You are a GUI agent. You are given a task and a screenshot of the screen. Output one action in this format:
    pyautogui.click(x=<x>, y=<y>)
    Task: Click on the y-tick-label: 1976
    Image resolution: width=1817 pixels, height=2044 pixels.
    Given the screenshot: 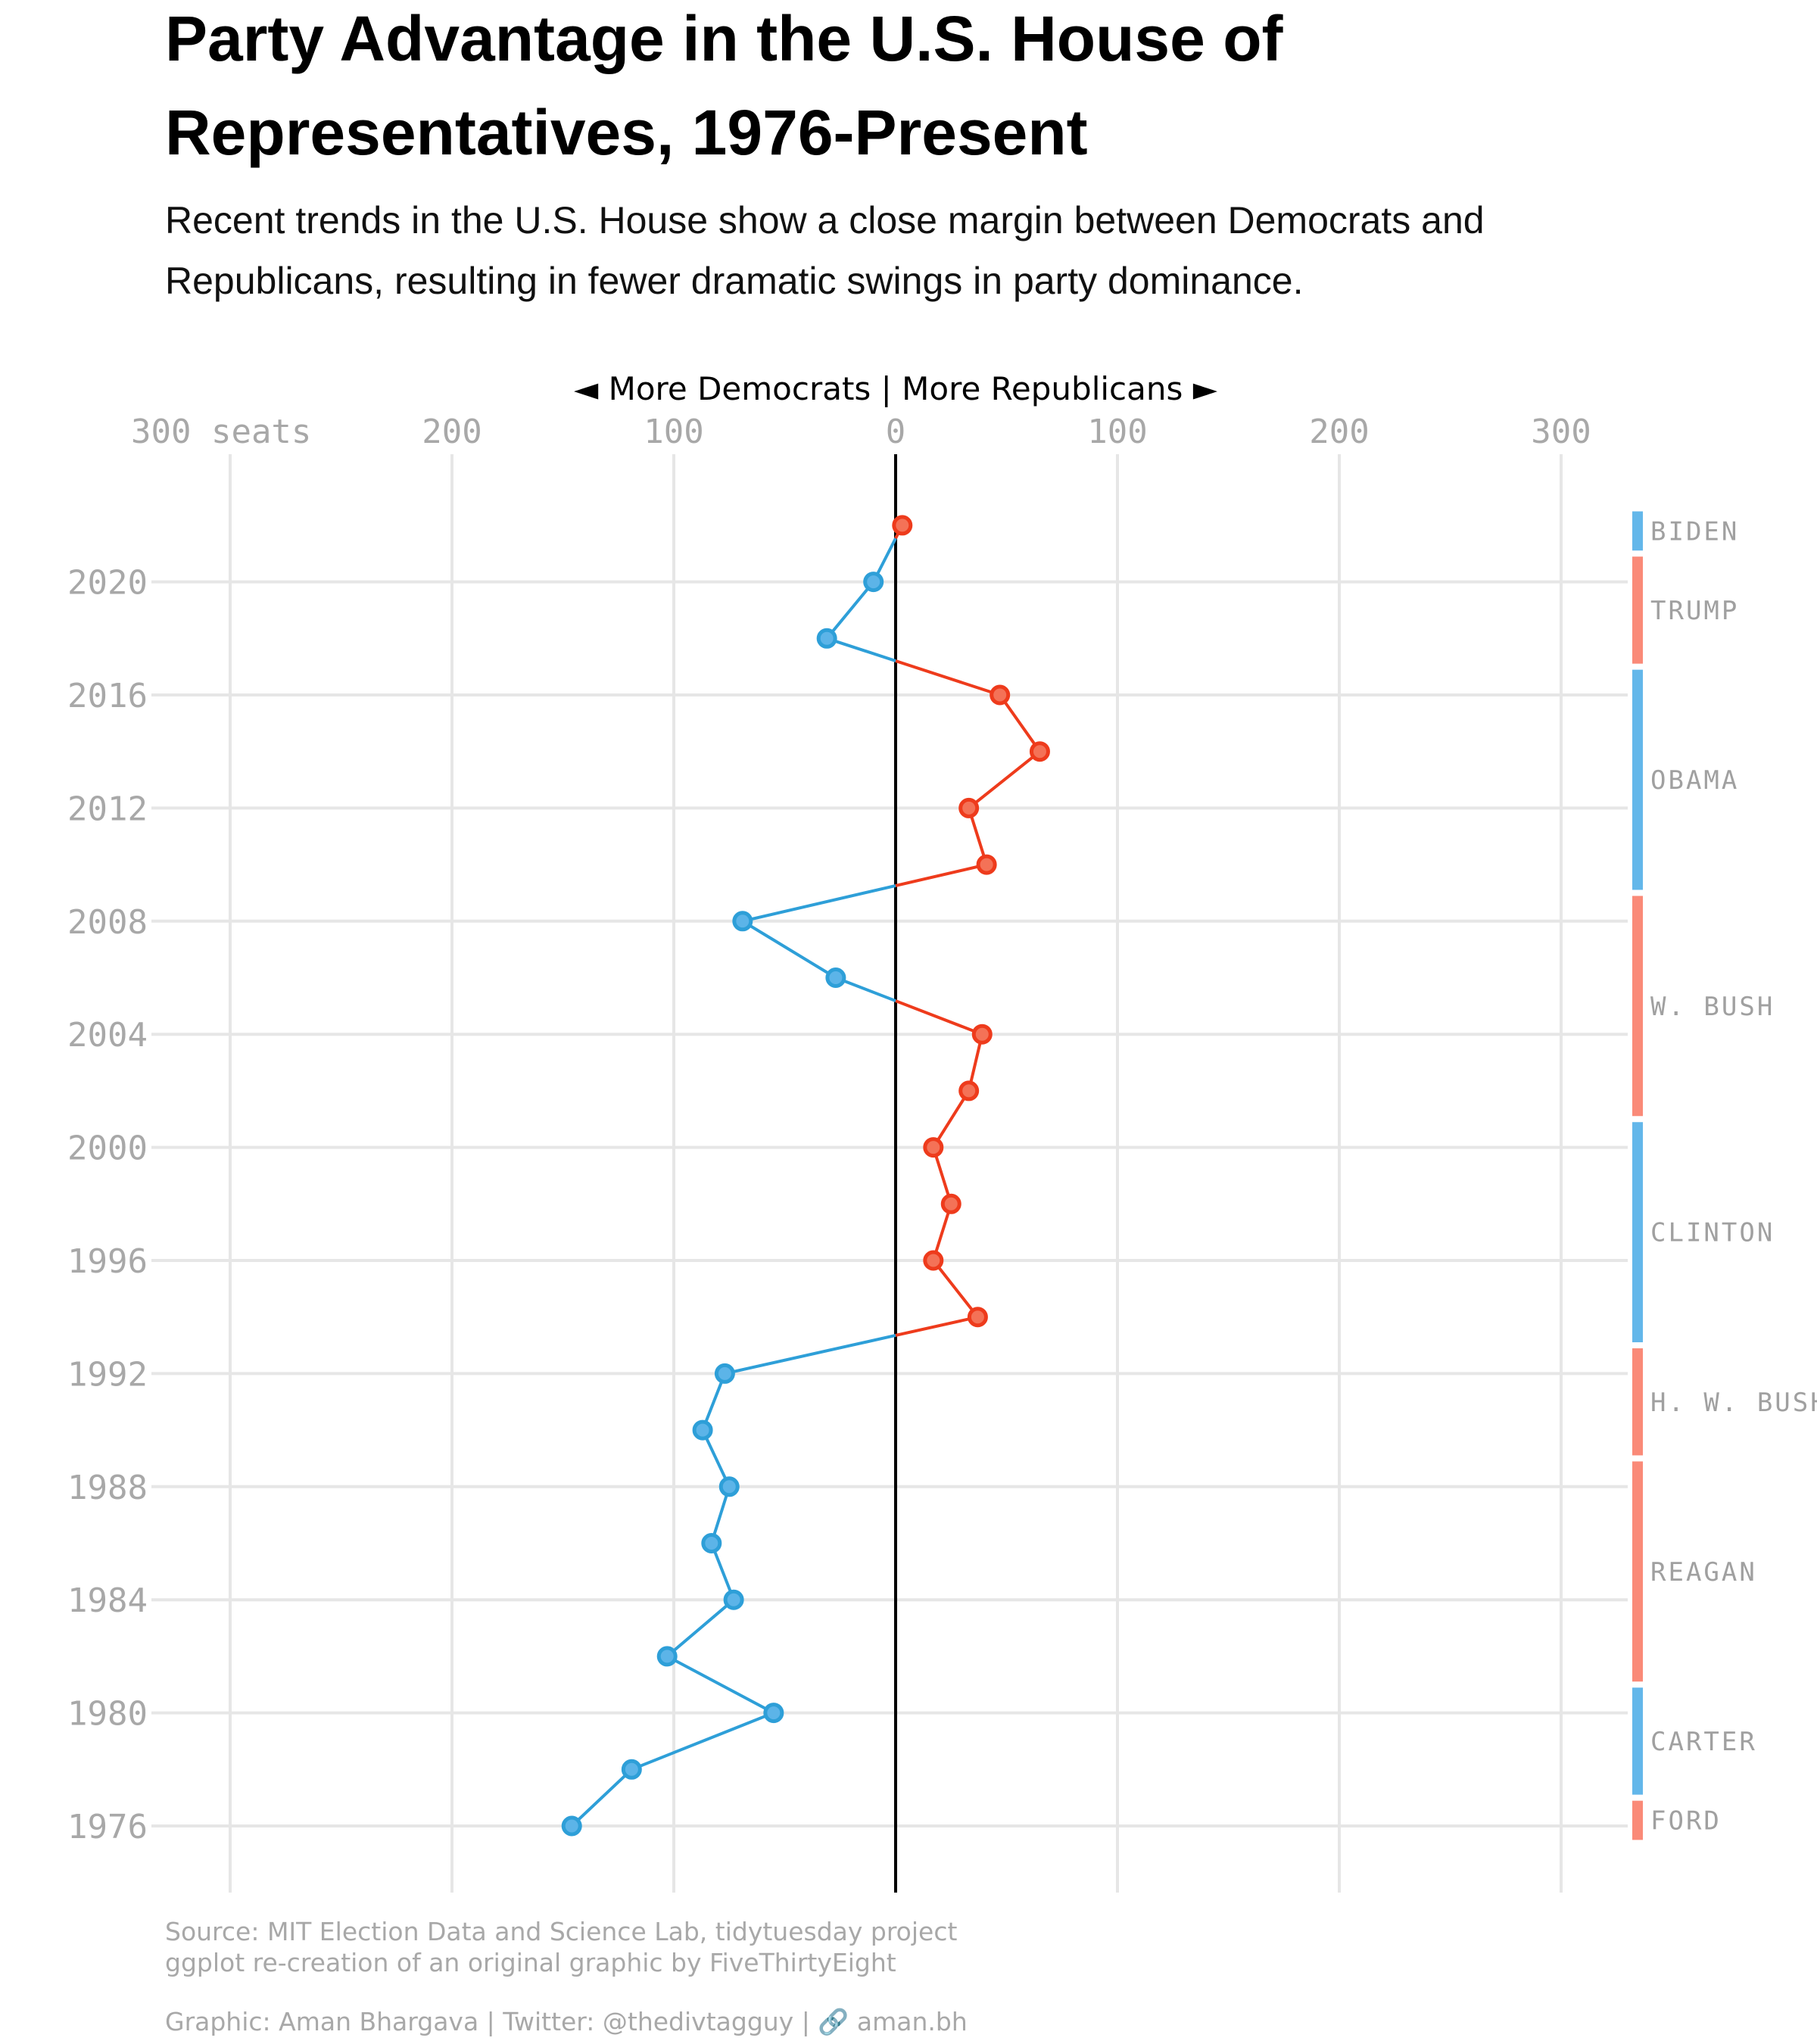 What is the action you would take?
    pyautogui.click(x=107, y=1827)
    